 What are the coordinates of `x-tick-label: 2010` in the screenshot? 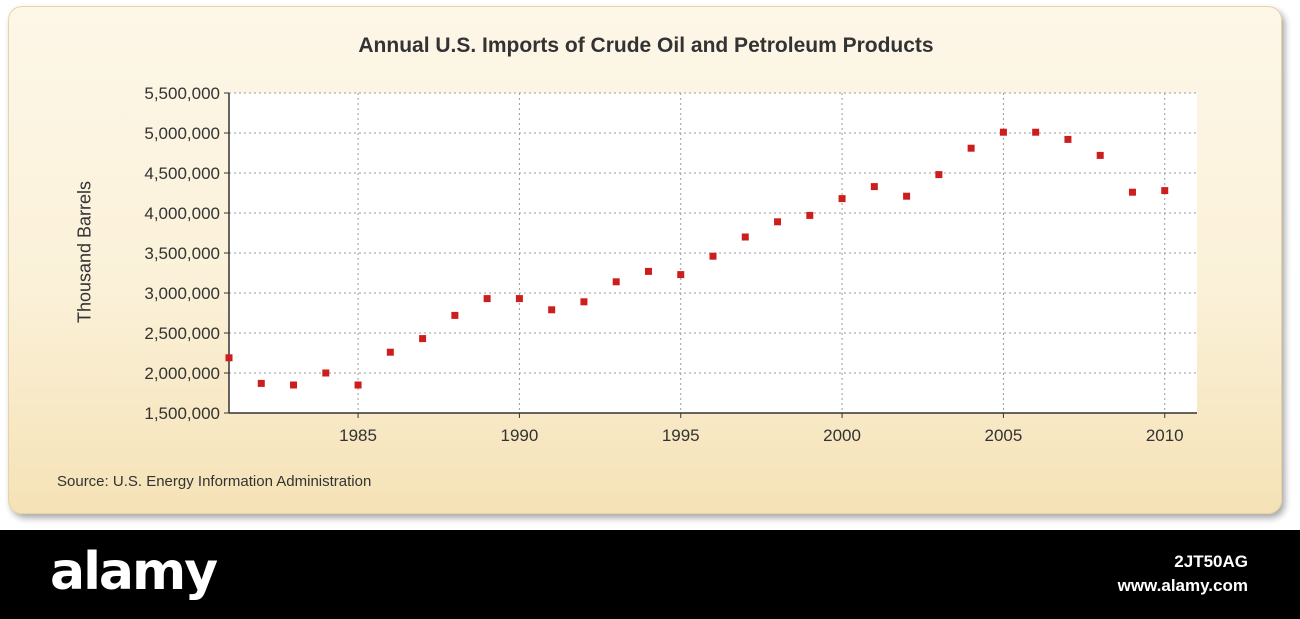 It's located at (1165, 435).